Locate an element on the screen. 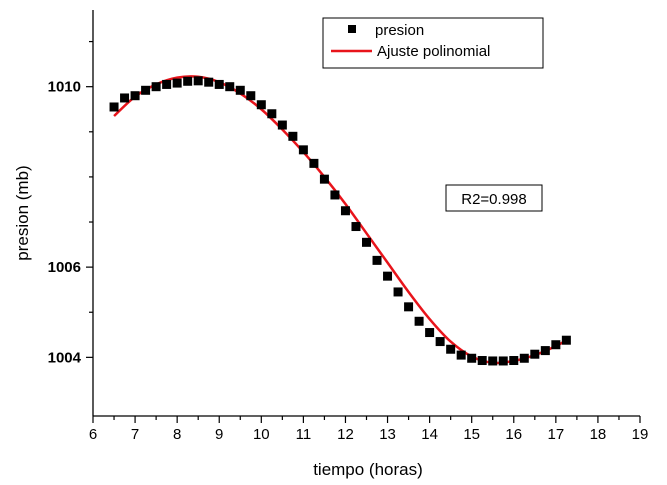 The width and height of the screenshot is (667, 485). x-tick-label: 11 is located at coordinates (304, 434).